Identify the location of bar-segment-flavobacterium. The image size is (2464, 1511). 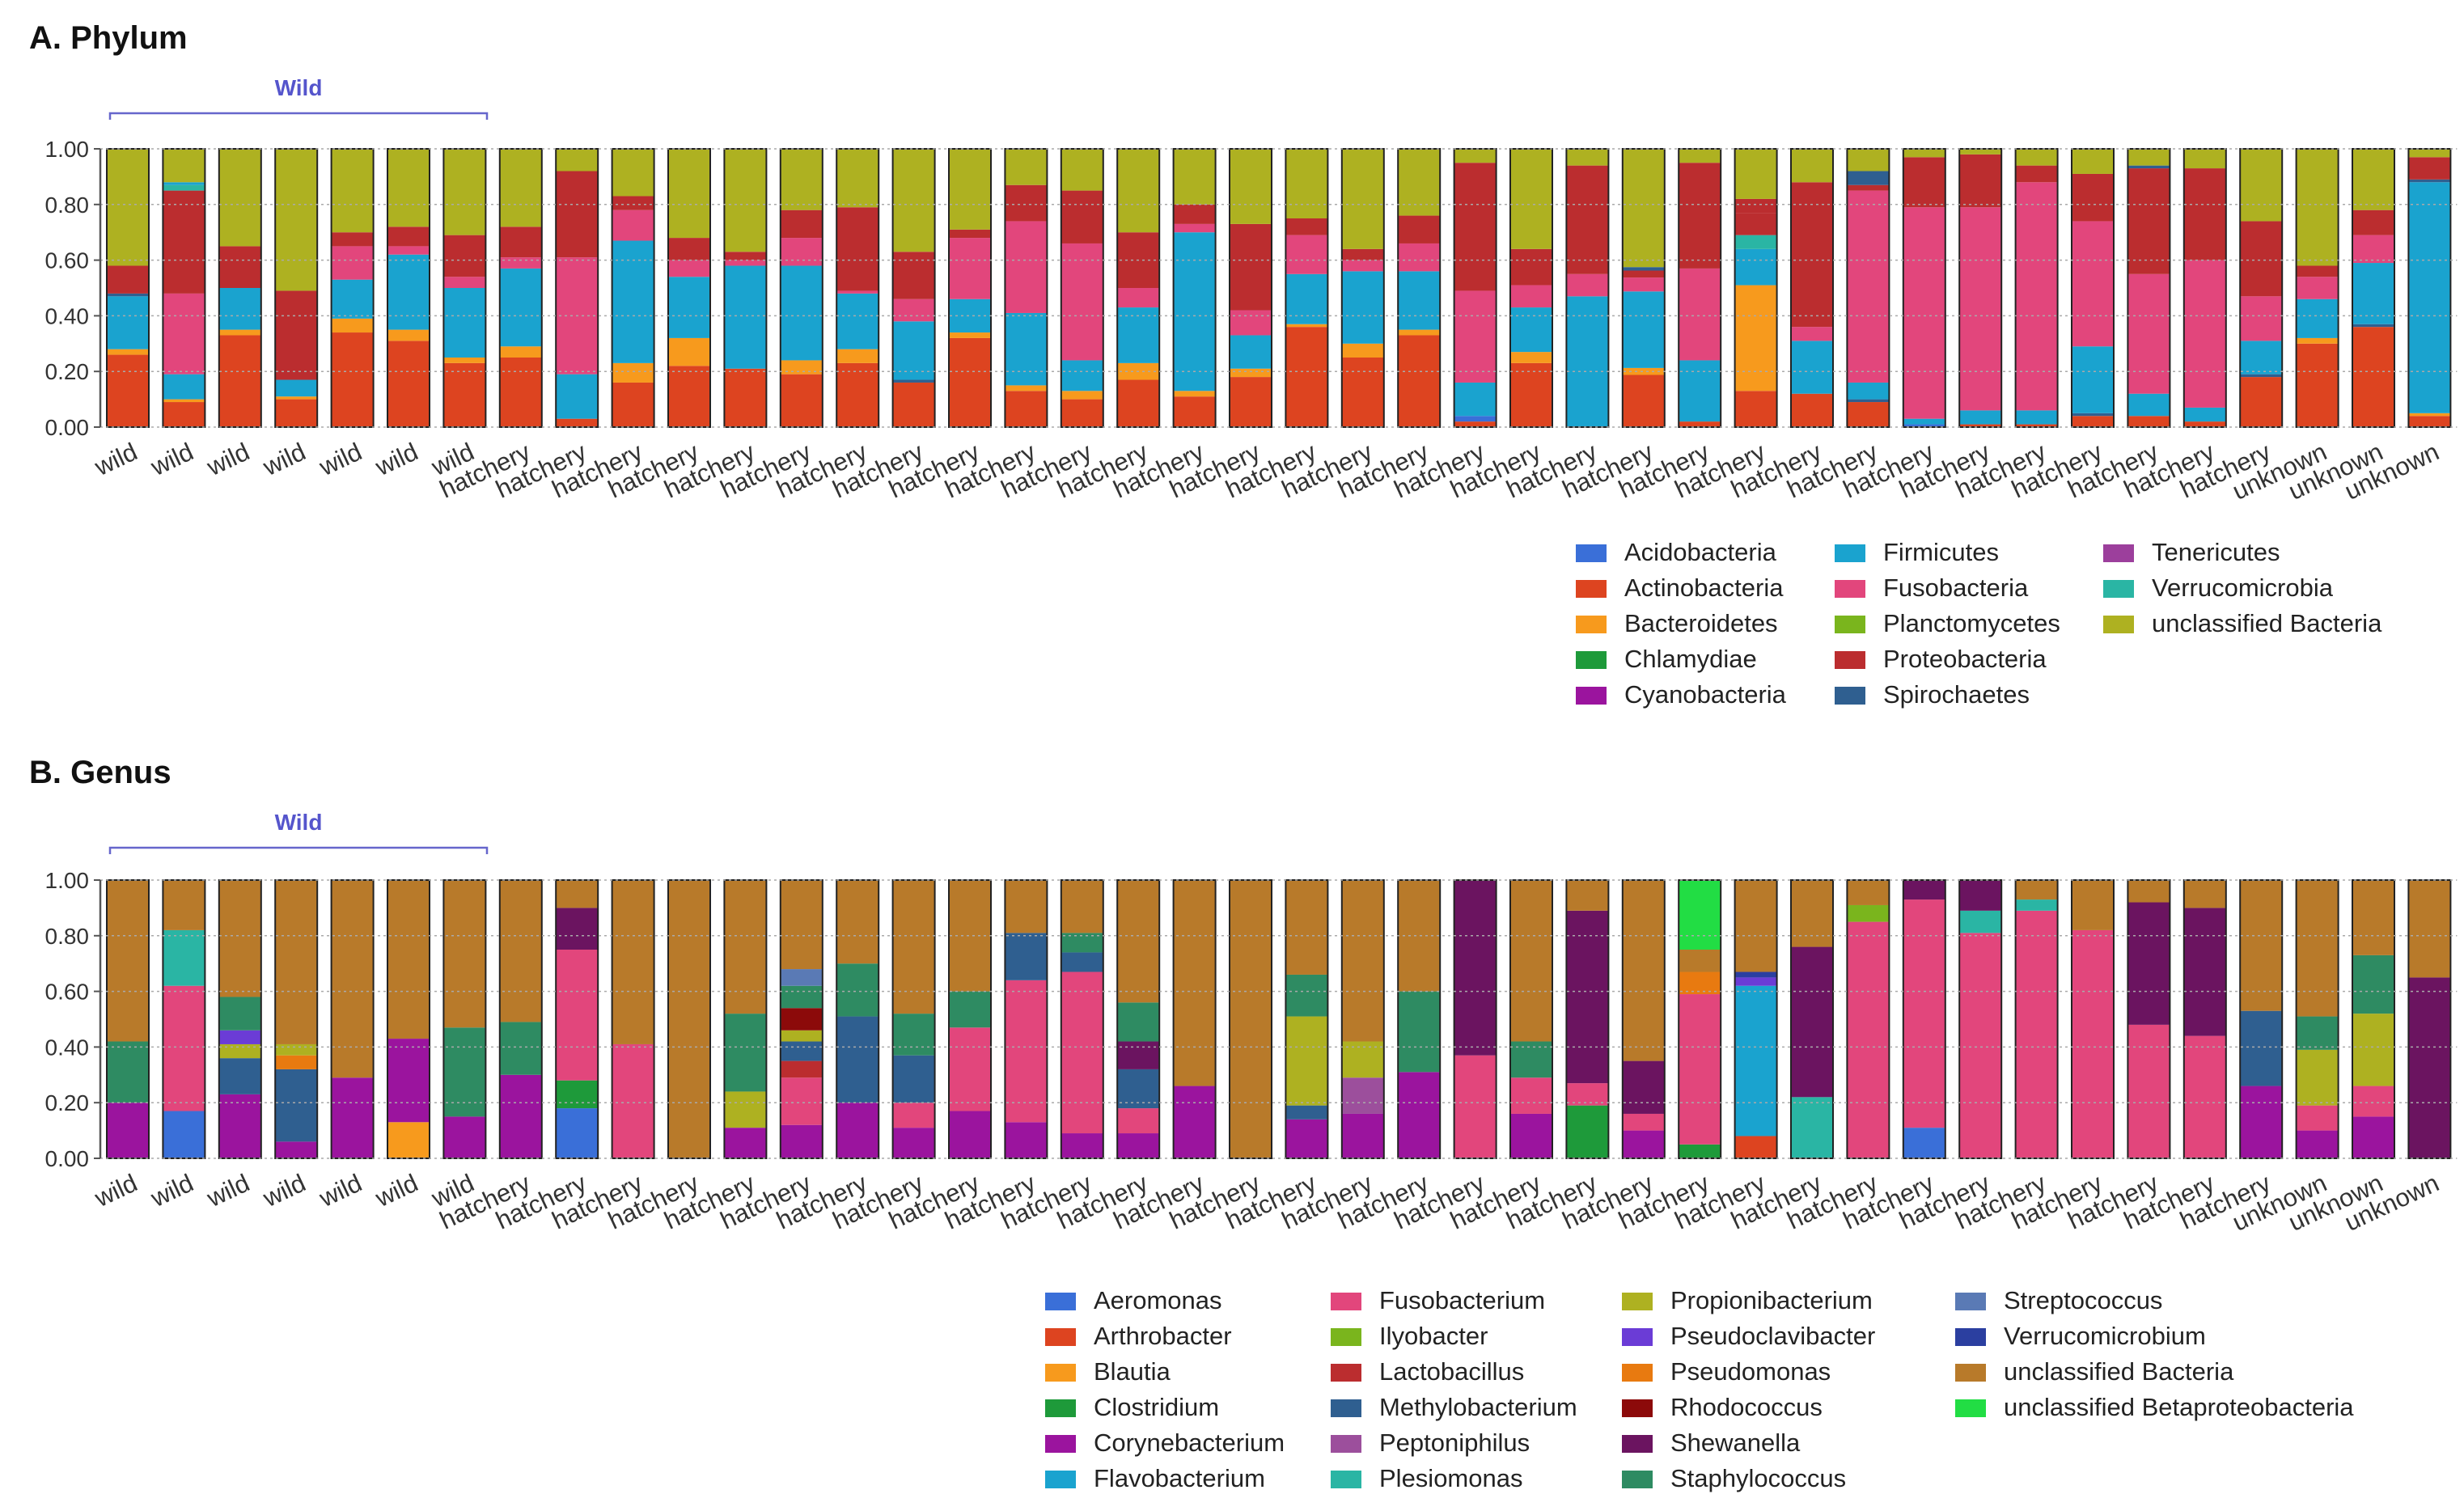
(1755, 1060).